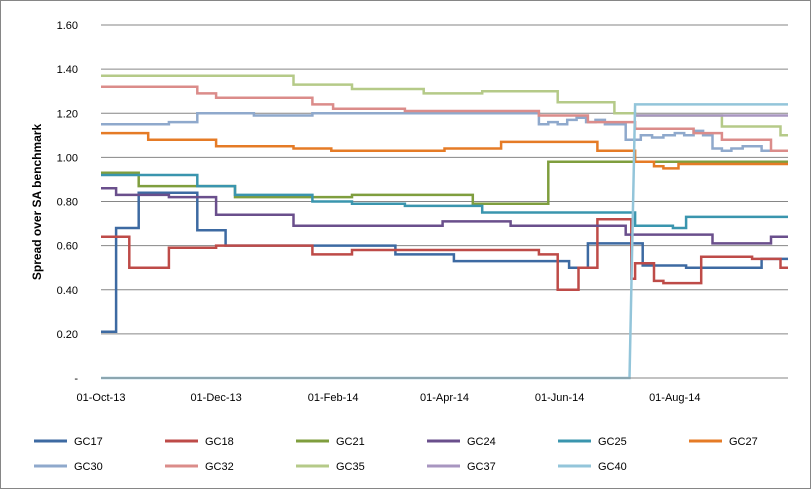 The image size is (811, 493). What do you see at coordinates (612, 467) in the screenshot?
I see `legend-label: GC40` at bounding box center [612, 467].